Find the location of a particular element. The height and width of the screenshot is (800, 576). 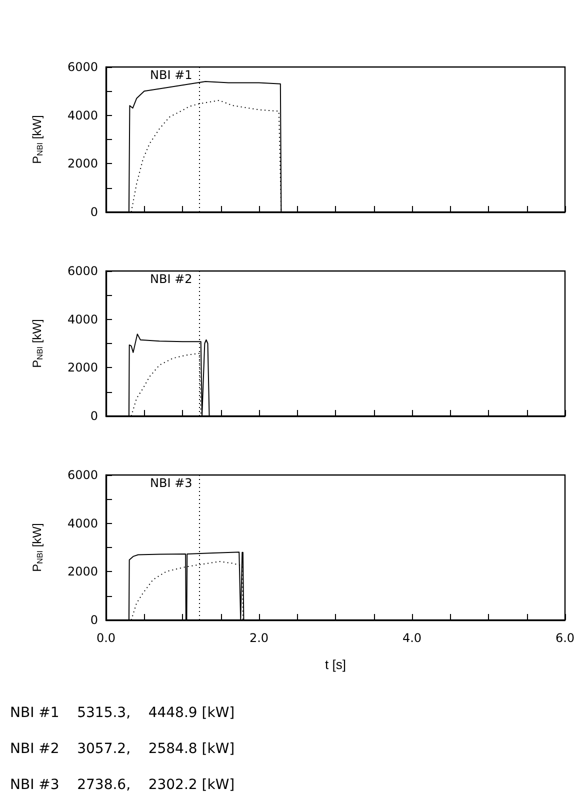

x-tick-label: 4.0 is located at coordinates (412, 638).